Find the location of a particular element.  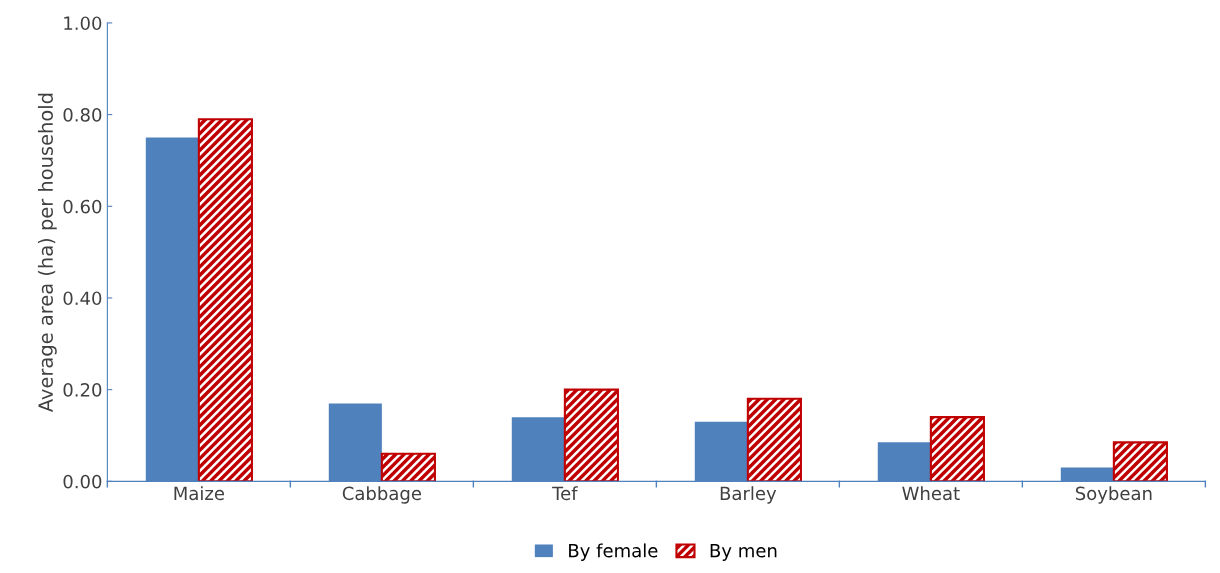

y-axis-title: Average area (ha) per household is located at coordinates (47, 253).